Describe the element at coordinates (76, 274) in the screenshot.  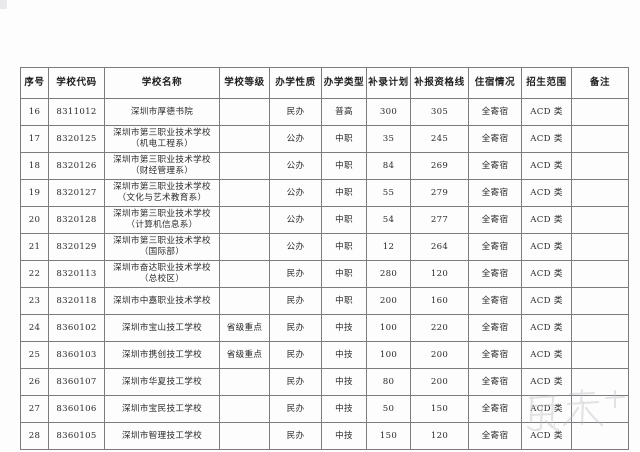
I see `cell-school-code: 8320113` at that location.